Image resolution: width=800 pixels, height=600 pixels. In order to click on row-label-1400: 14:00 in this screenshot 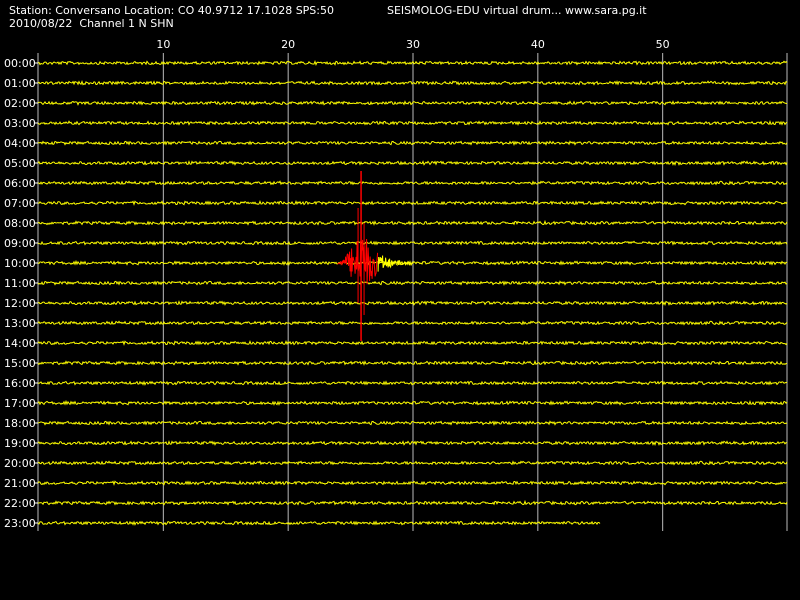, I will do `click(20, 343)`.